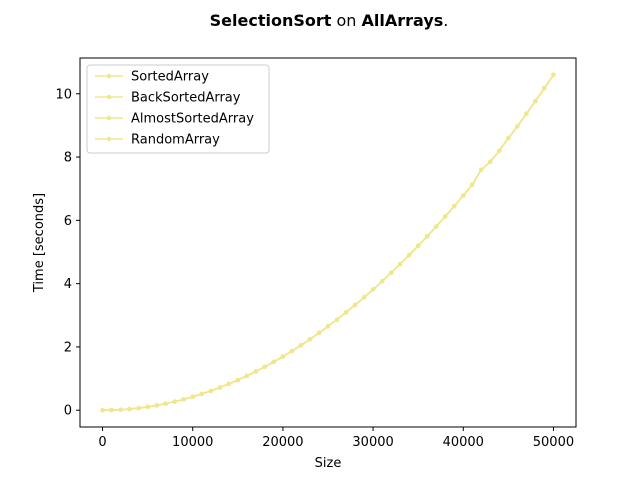 The height and width of the screenshot is (480, 640). I want to click on chart-title: SelectionSort on AllArrays., so click(329, 20).